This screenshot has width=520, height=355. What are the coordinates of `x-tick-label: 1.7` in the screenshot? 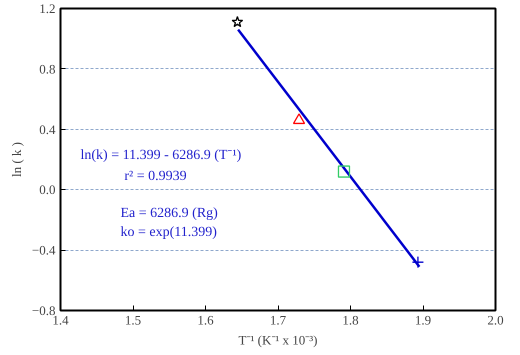 It's located at (278, 320).